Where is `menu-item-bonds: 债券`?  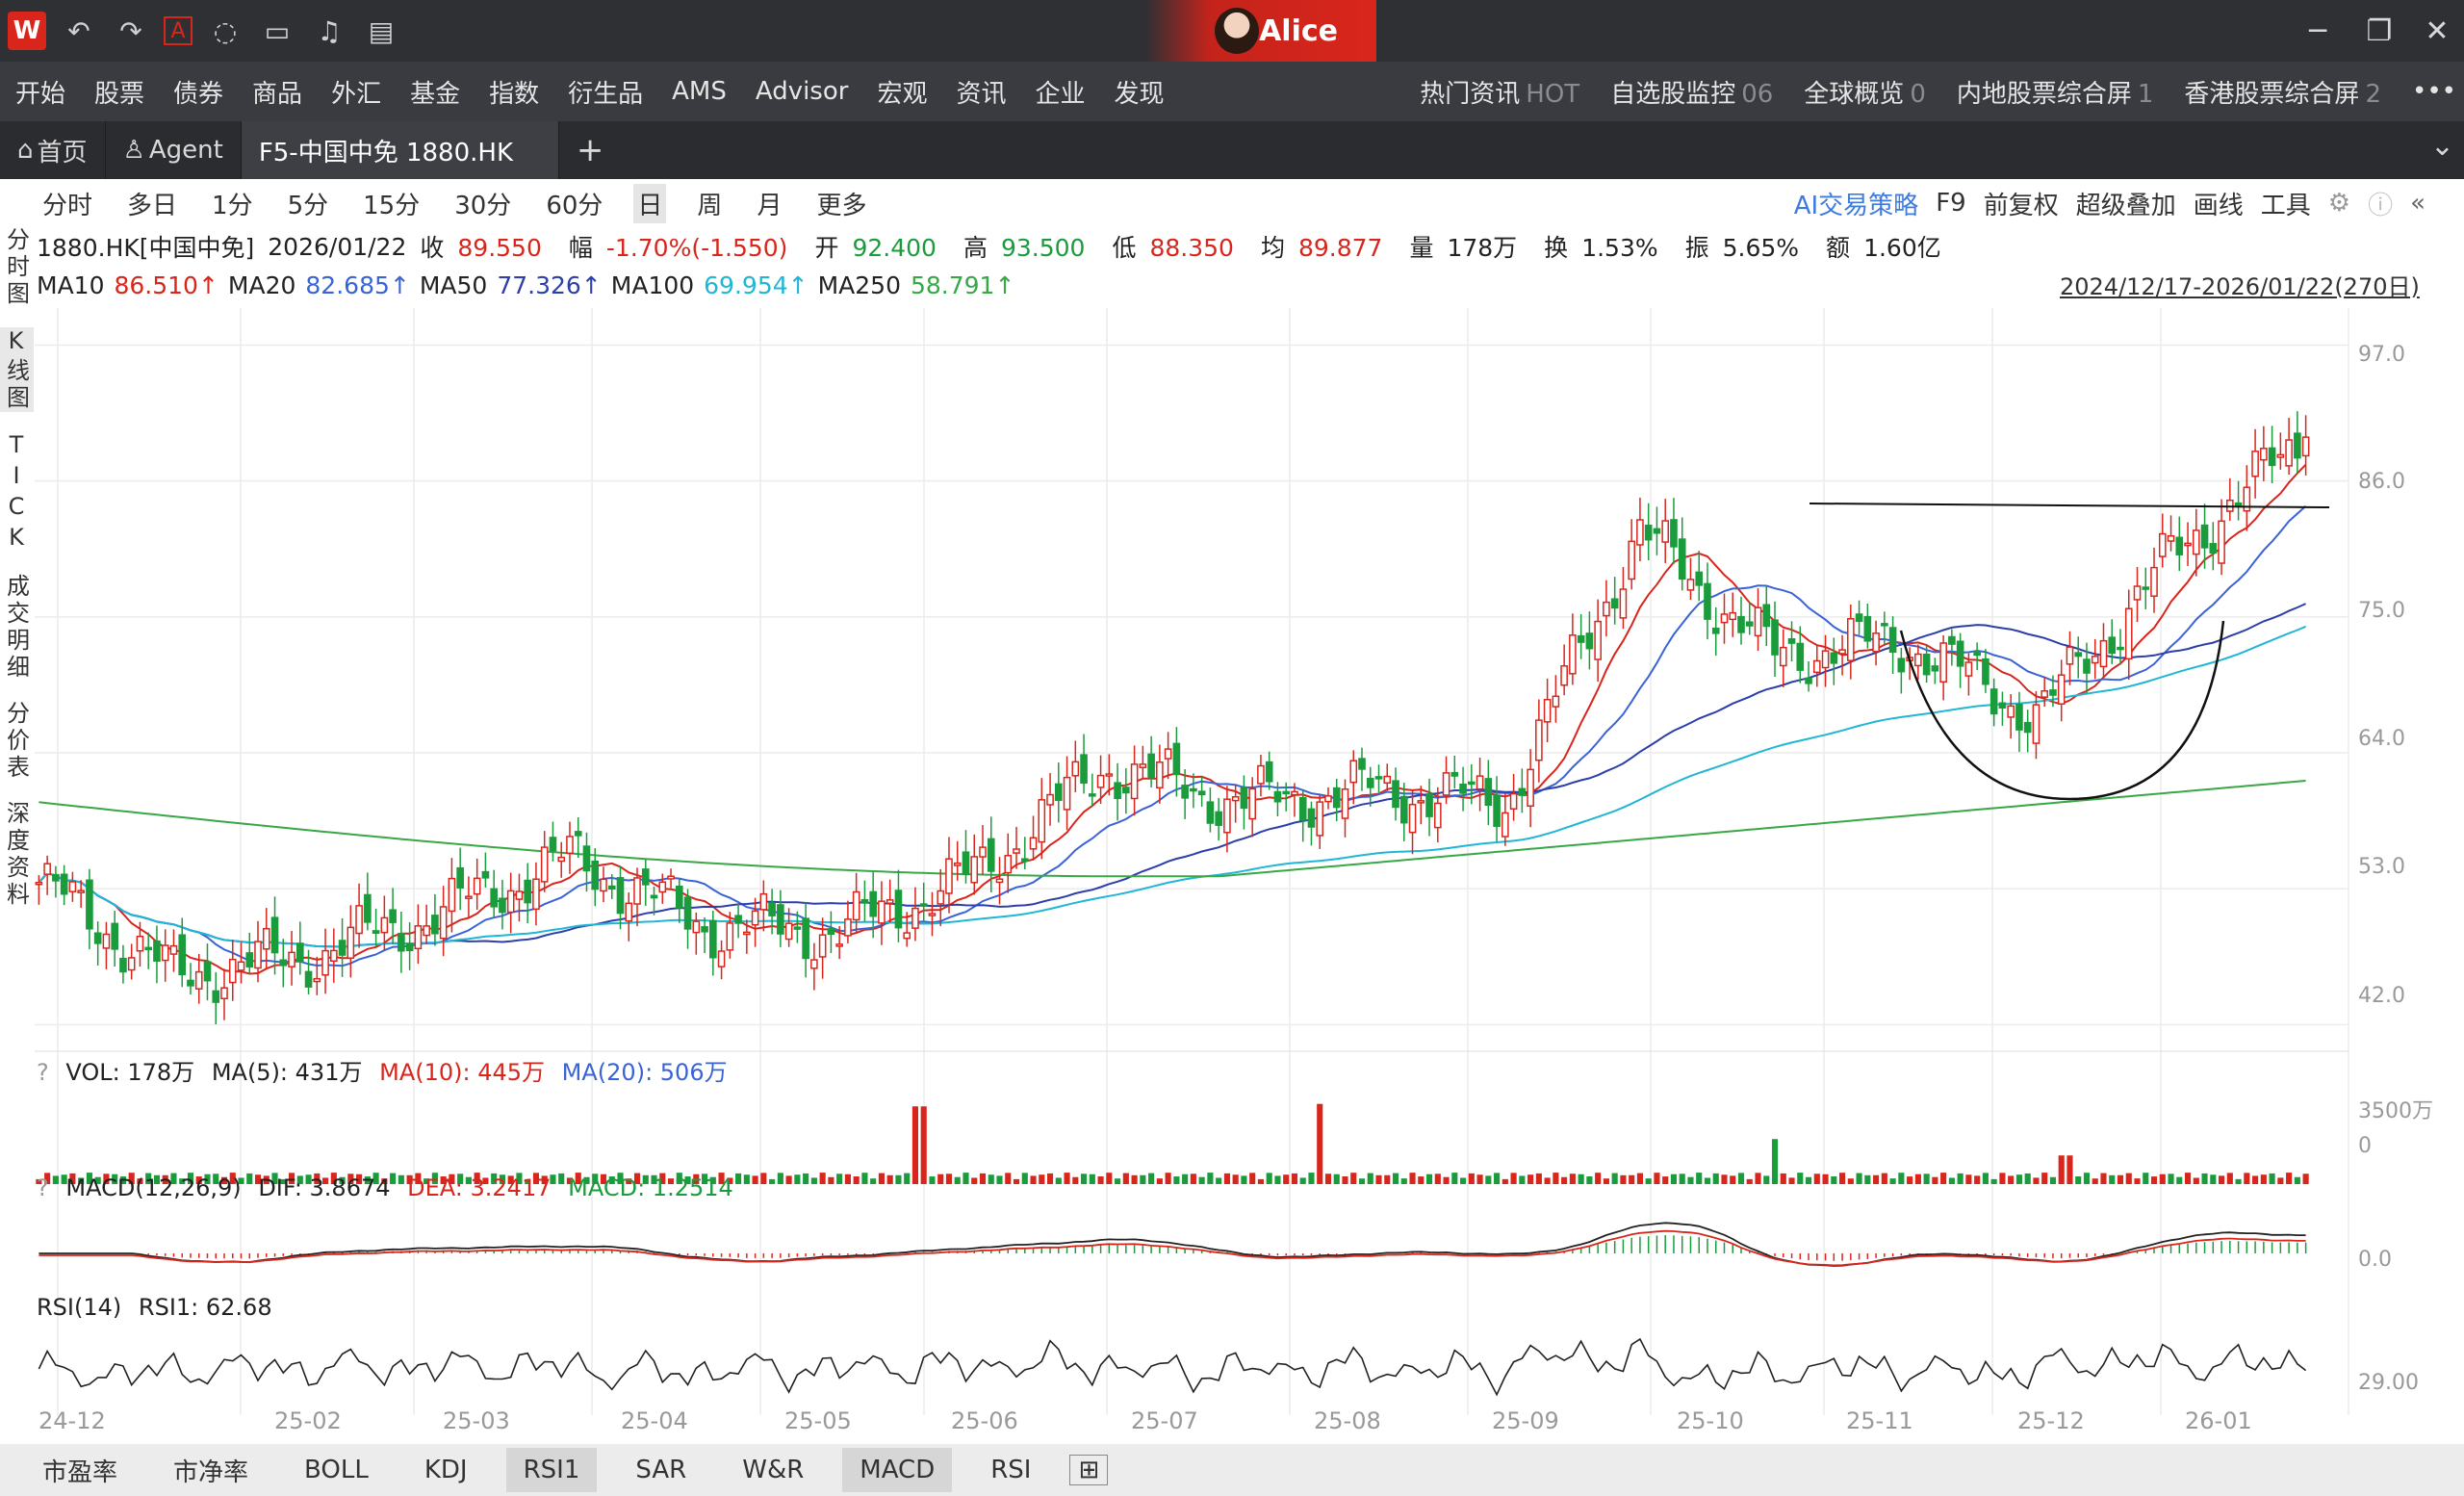
menu-item-bonds: 债券 is located at coordinates (198, 94).